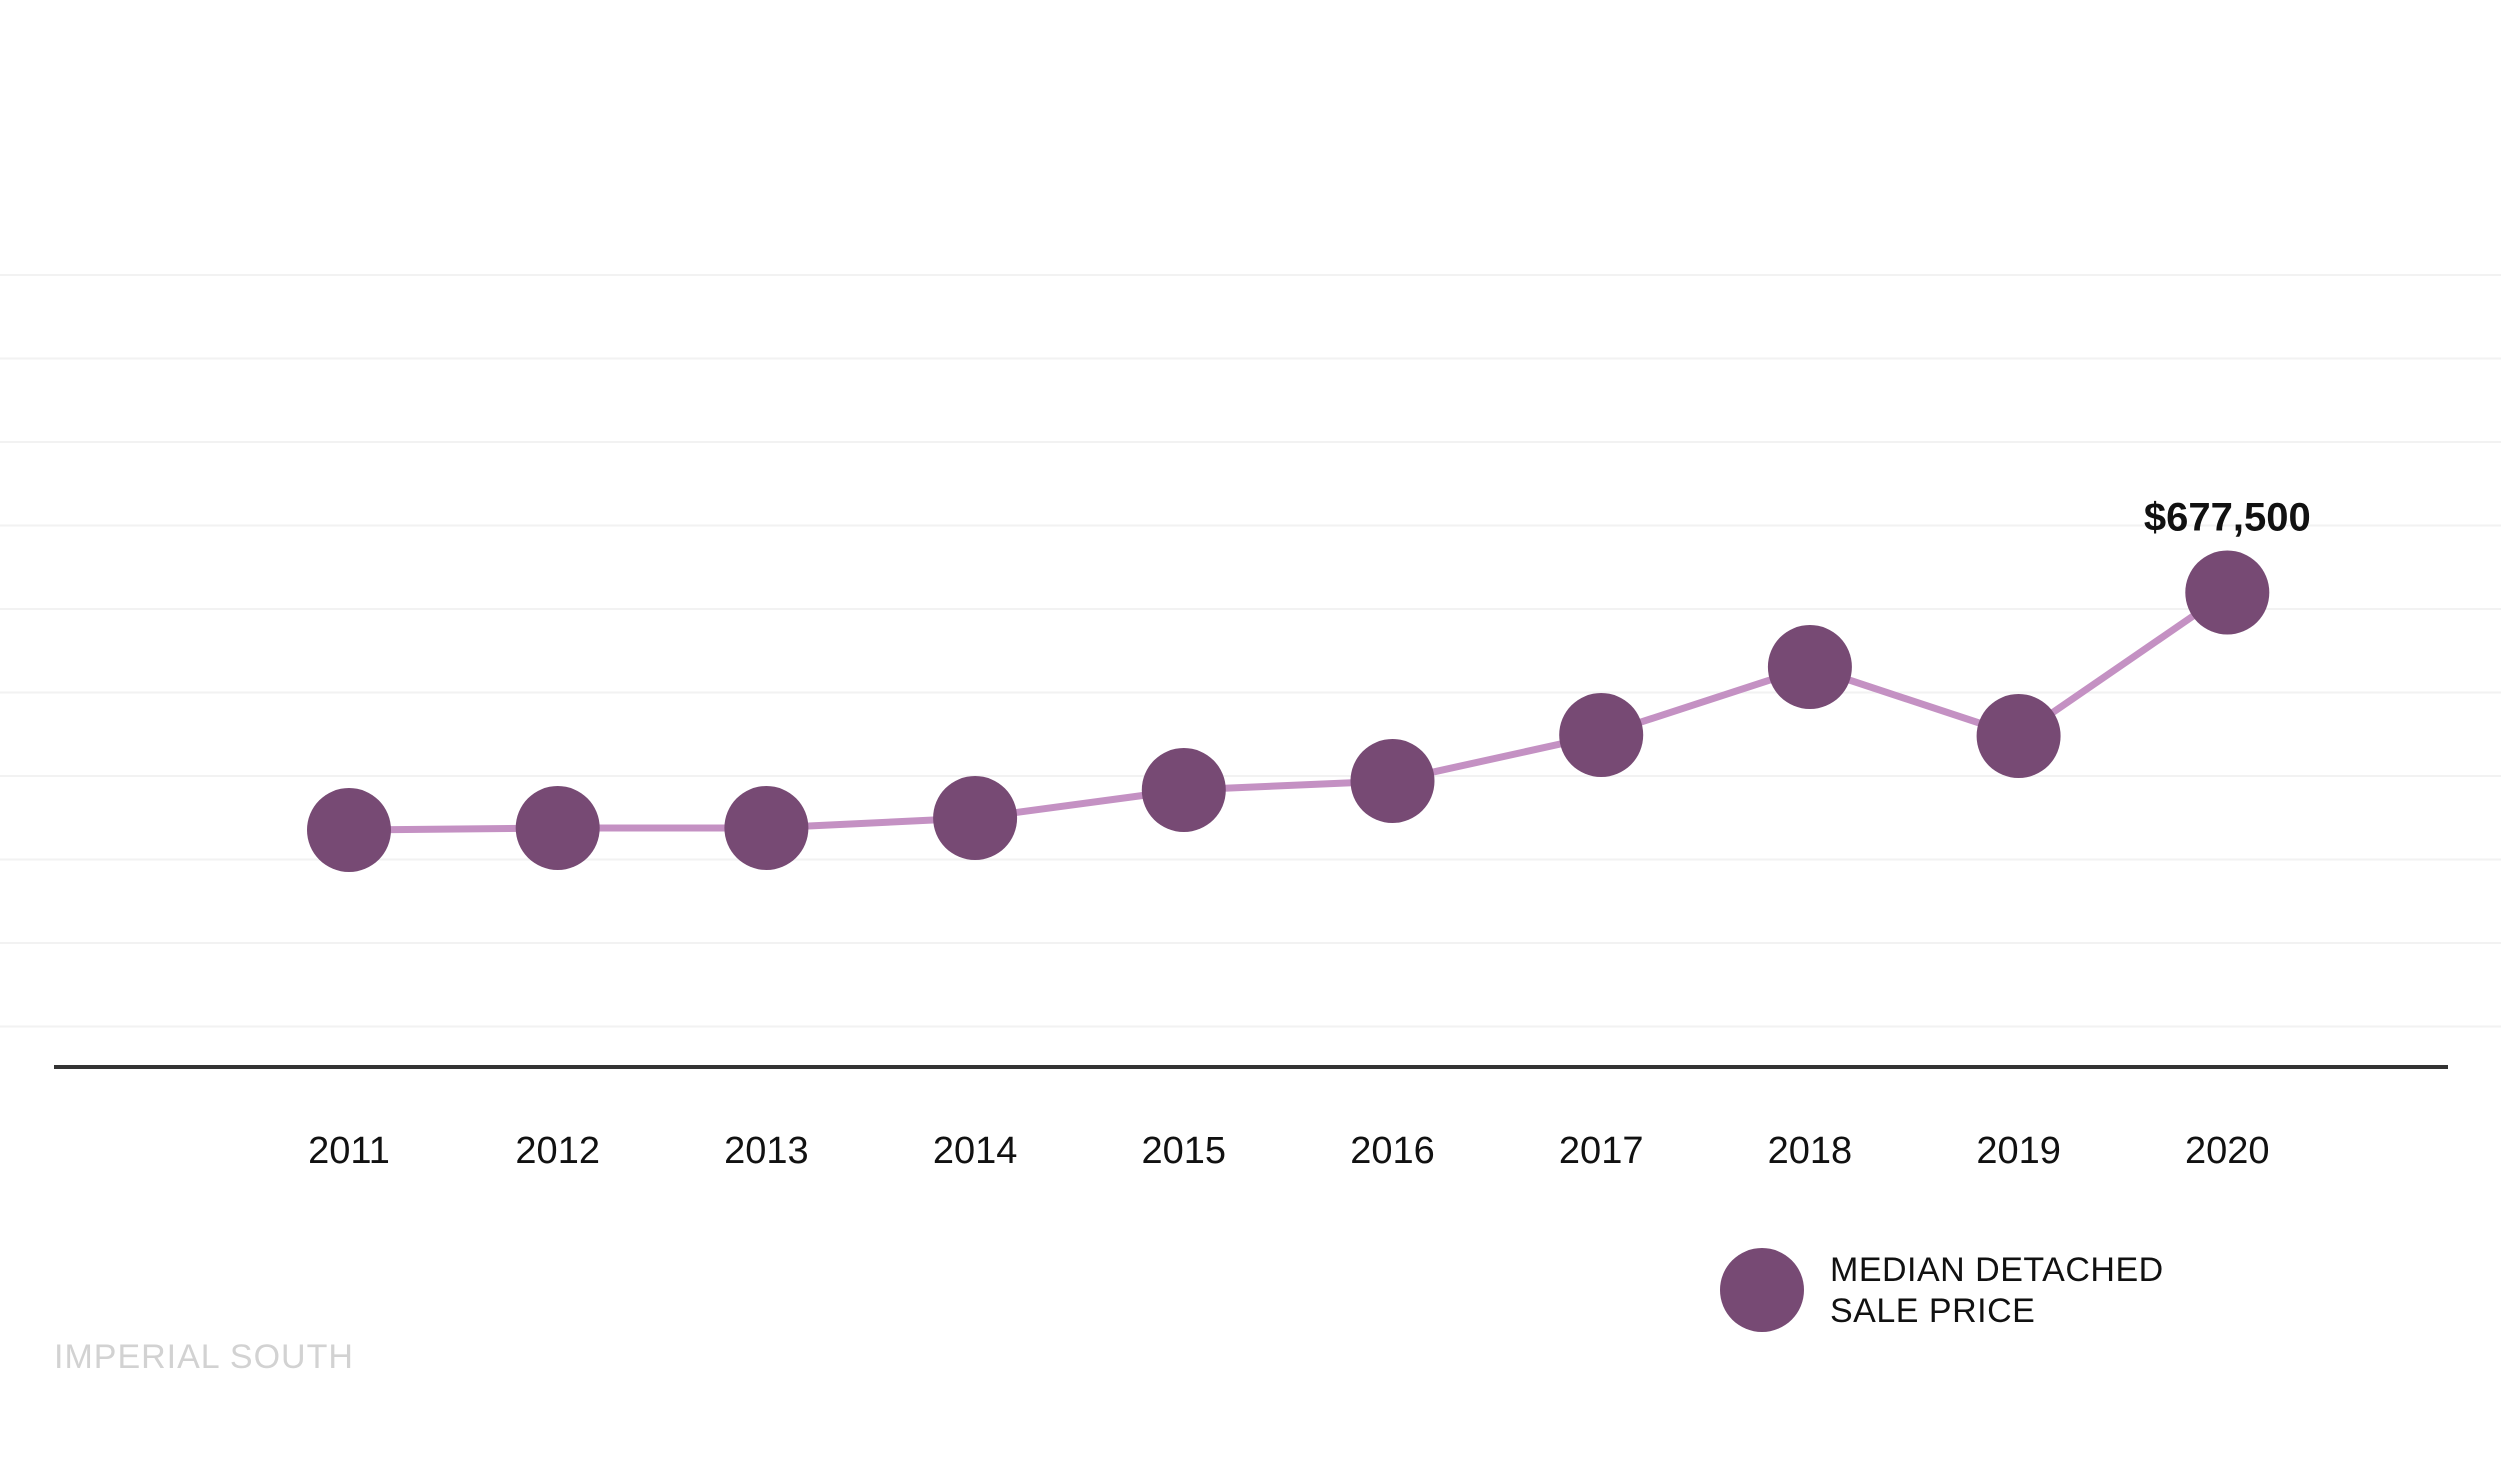 The image size is (2501, 1459). I want to click on data-point-2019, so click(2018, 736).